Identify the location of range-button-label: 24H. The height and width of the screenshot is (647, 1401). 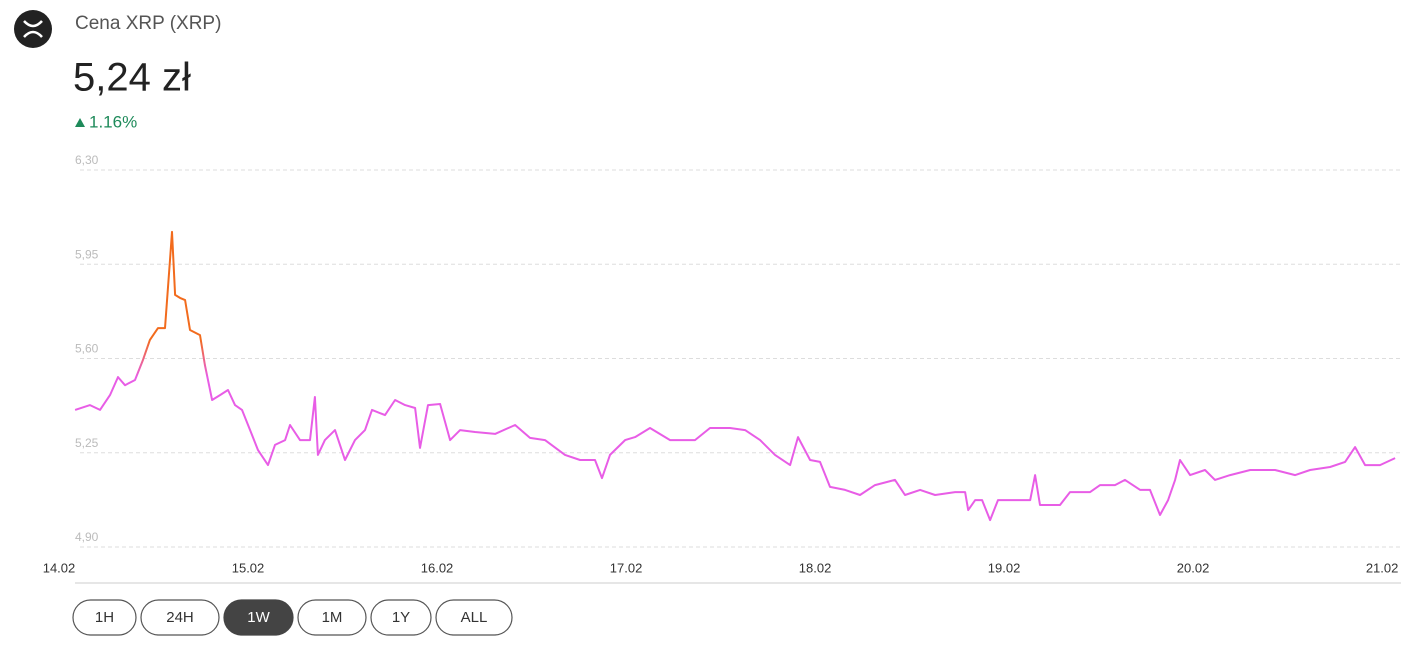
(180, 617).